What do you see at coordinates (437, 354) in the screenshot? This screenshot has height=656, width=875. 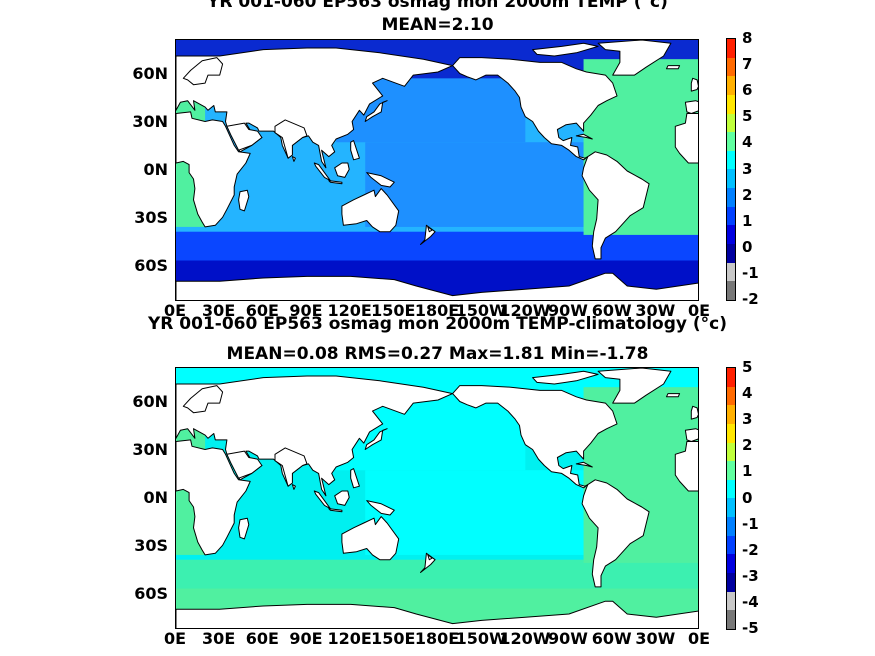 I see `panel2-title-line2: MEAN=0.08 RMS=0.27 Max=1.81 Min=-1.78` at bounding box center [437, 354].